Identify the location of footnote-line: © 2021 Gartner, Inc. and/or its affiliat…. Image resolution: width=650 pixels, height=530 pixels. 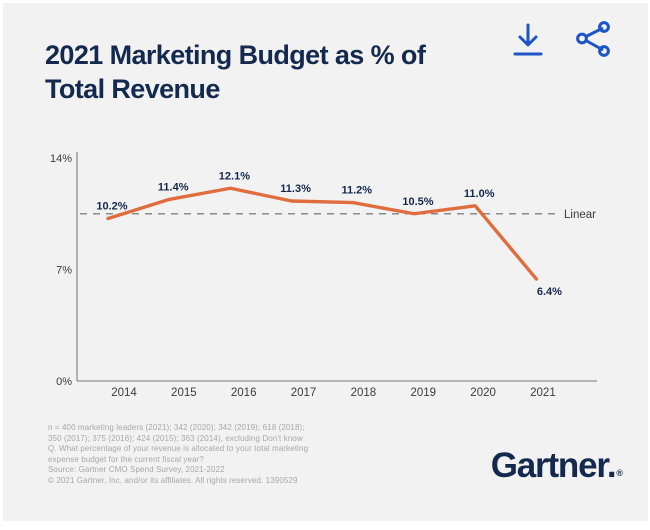
(173, 480).